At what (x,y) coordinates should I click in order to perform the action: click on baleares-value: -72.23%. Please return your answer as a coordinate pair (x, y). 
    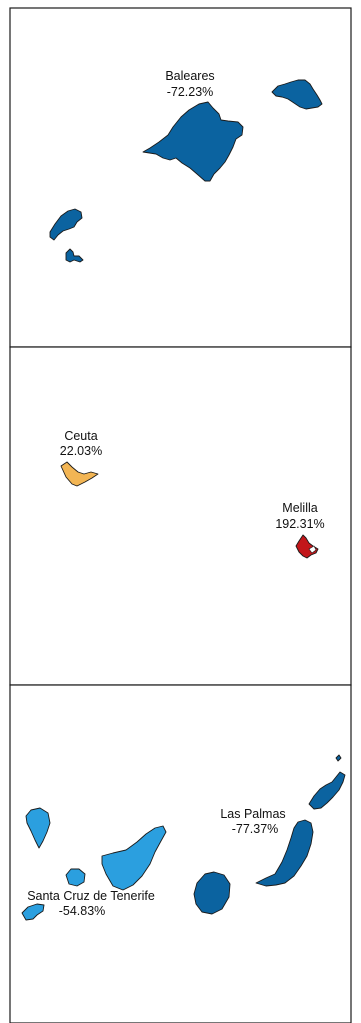
    Looking at the image, I should click on (190, 92).